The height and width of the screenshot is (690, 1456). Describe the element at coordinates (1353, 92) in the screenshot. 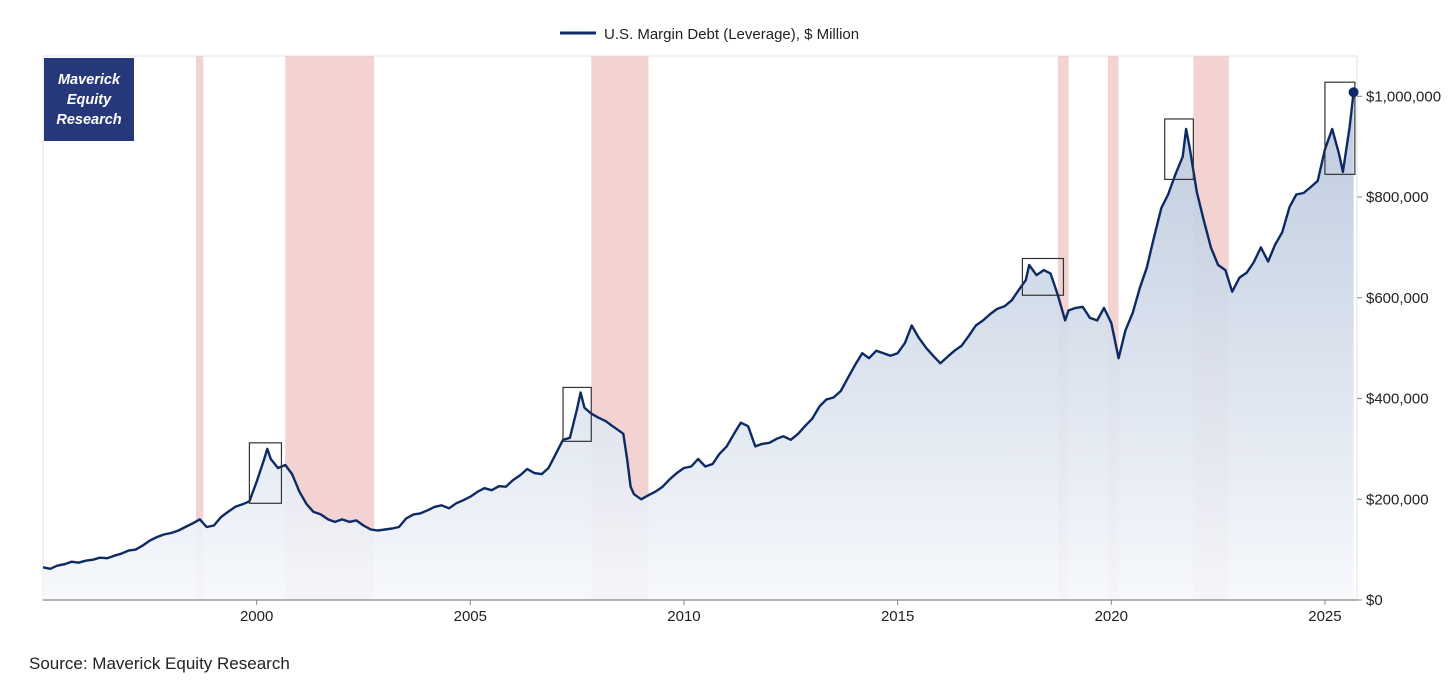

I see `latest-value-marker` at that location.